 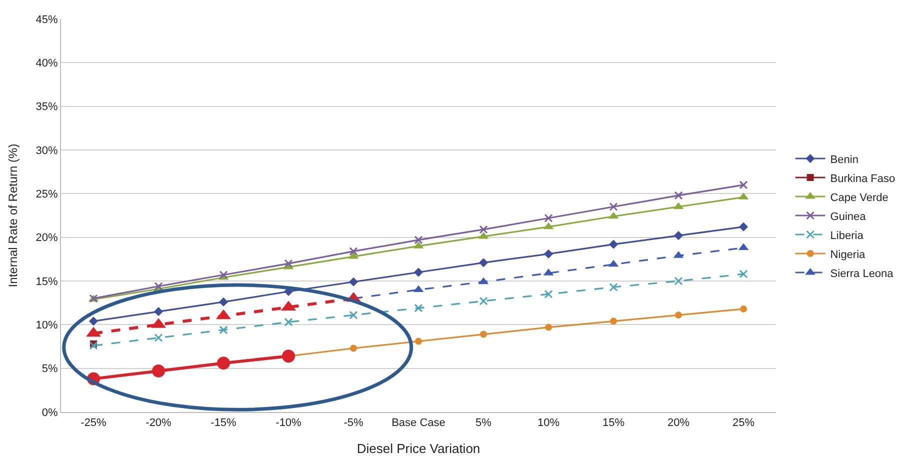 What do you see at coordinates (93, 423) in the screenshot?
I see `x-tick-label: -25%` at bounding box center [93, 423].